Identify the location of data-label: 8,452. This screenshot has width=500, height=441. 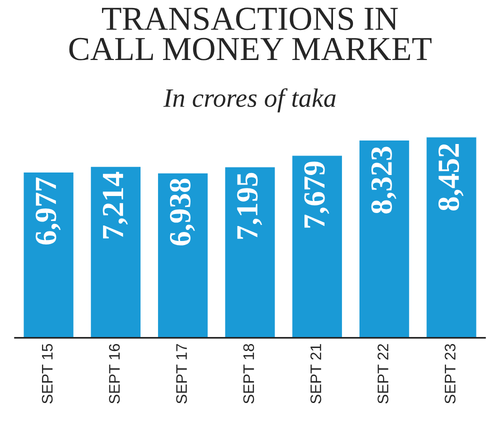
(451, 177).